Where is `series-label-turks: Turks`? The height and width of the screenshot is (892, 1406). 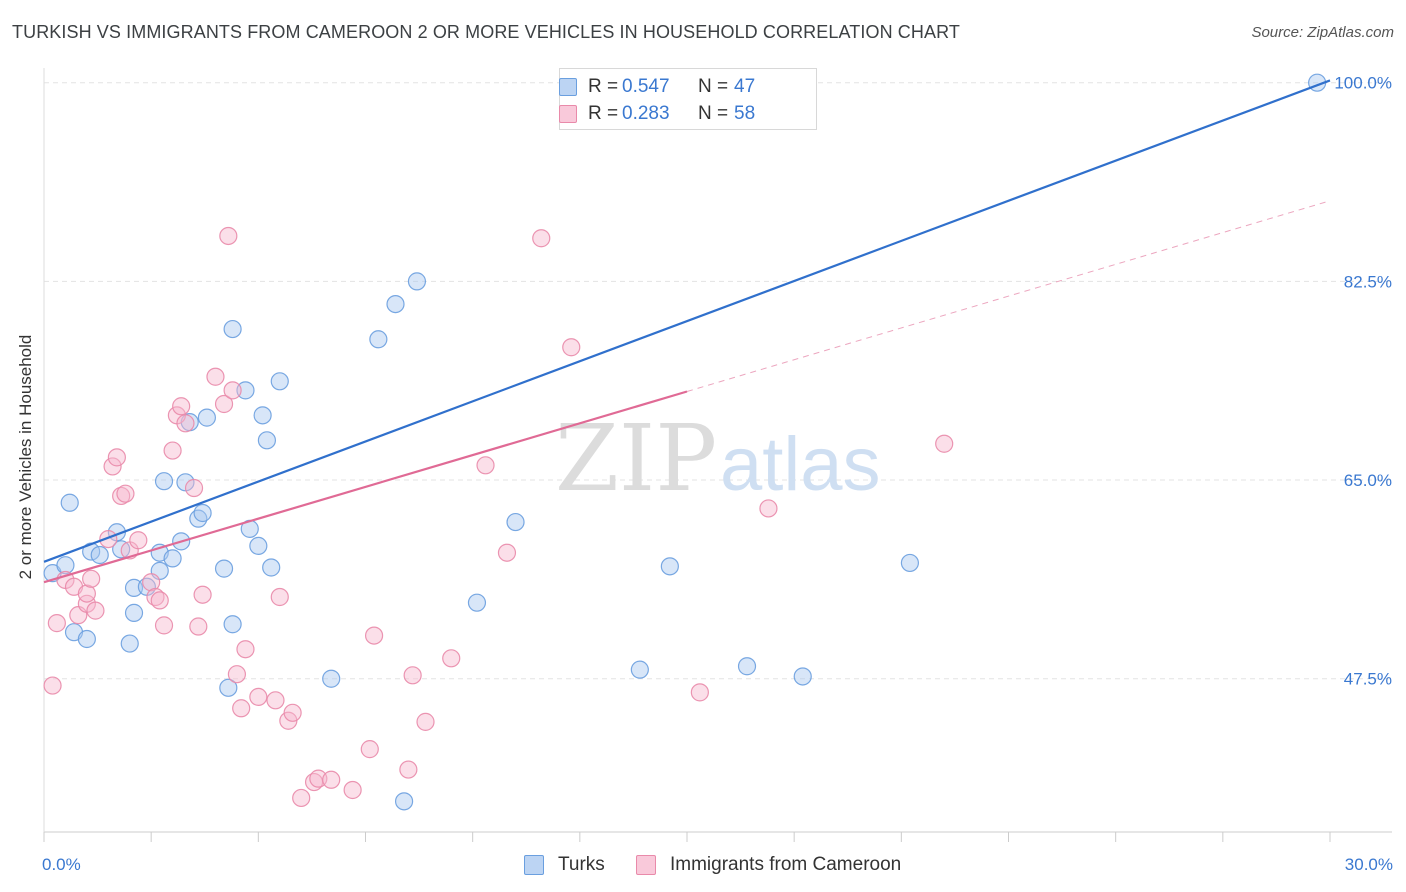
series-label-turks: Turks is located at coordinates (581, 864).